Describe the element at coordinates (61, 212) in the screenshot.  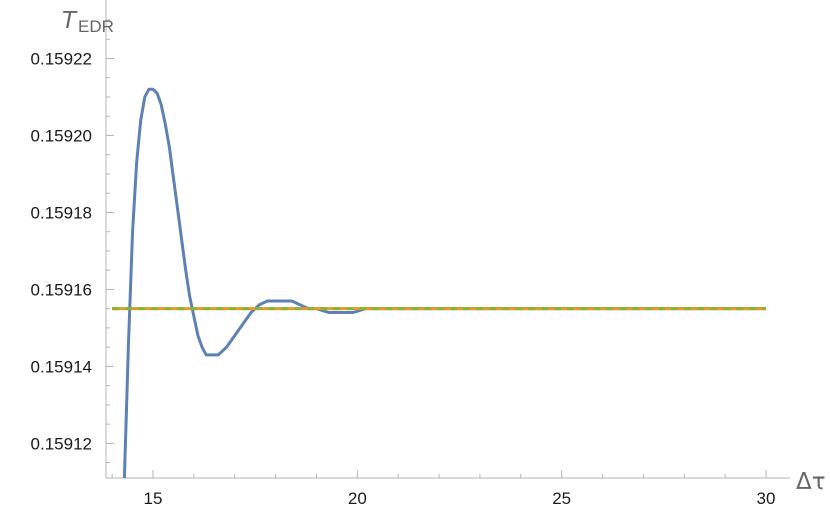
I see `y-tick-label: 0.15918` at that location.